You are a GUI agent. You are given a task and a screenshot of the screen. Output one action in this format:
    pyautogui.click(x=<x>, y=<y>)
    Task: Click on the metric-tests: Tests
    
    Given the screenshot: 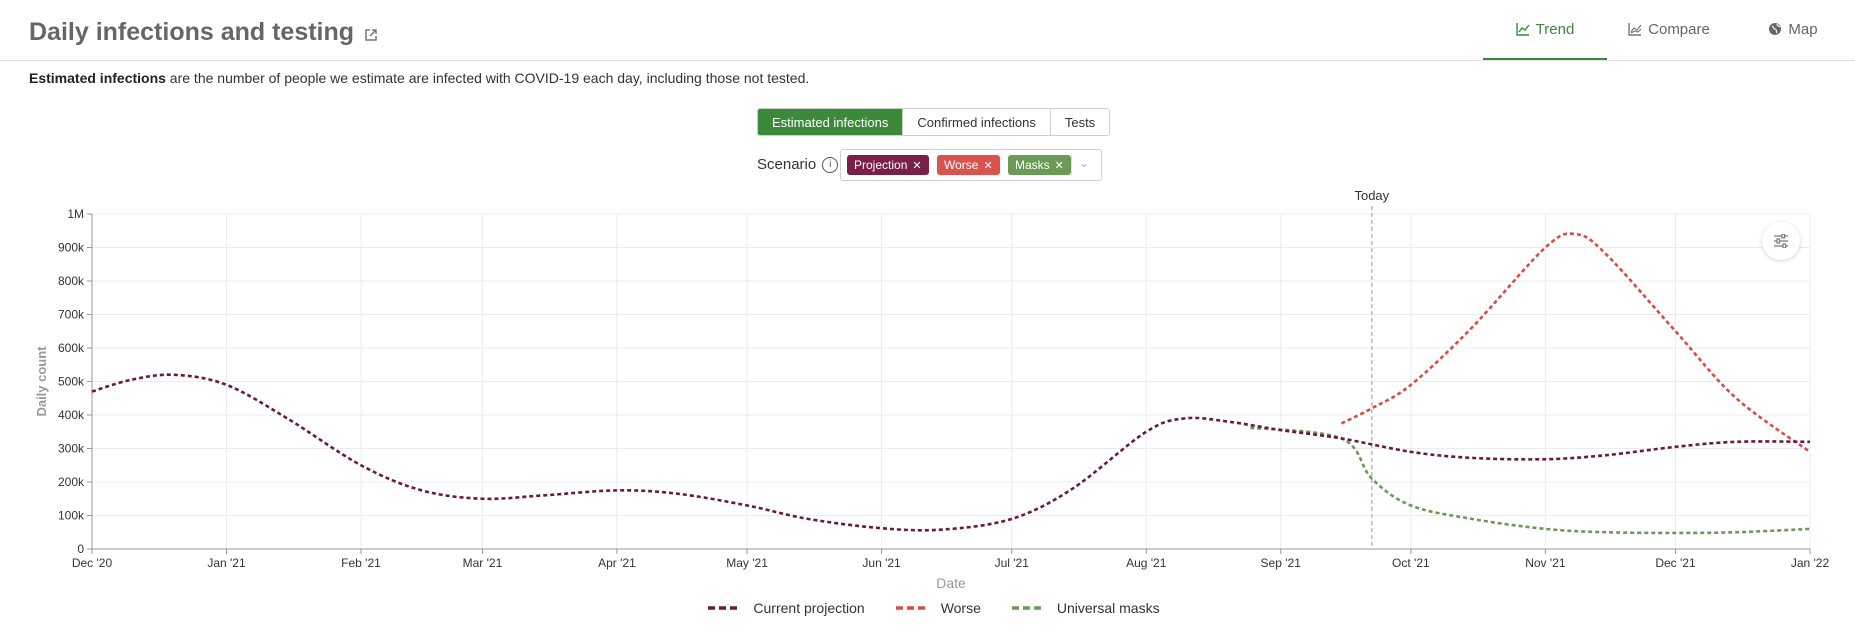 What is the action you would take?
    pyautogui.click(x=1079, y=122)
    